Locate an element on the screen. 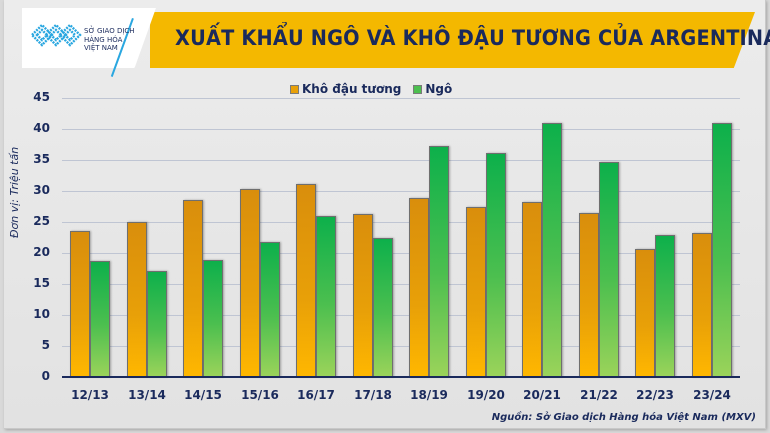  y-tick-label: 40 is located at coordinates (41, 128).